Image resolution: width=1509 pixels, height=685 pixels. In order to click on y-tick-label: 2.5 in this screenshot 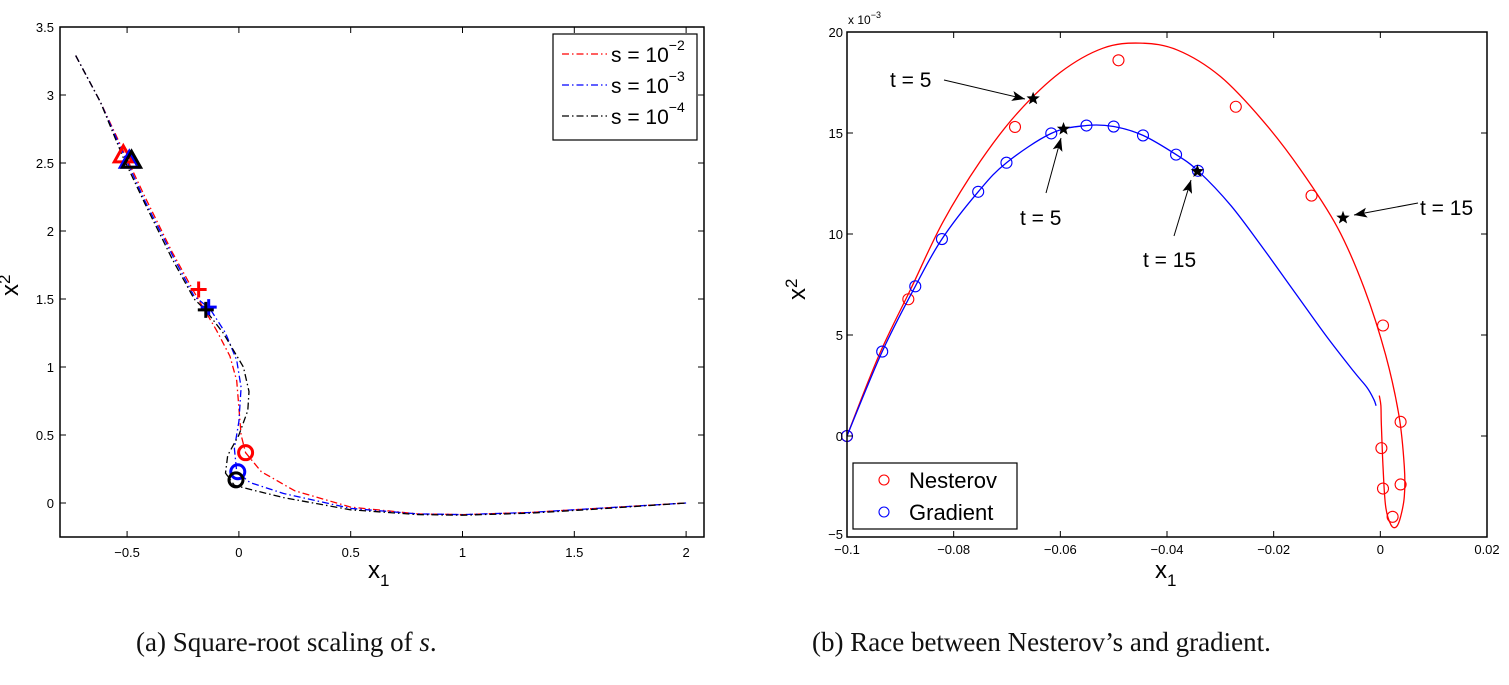, I will do `click(45, 163)`.